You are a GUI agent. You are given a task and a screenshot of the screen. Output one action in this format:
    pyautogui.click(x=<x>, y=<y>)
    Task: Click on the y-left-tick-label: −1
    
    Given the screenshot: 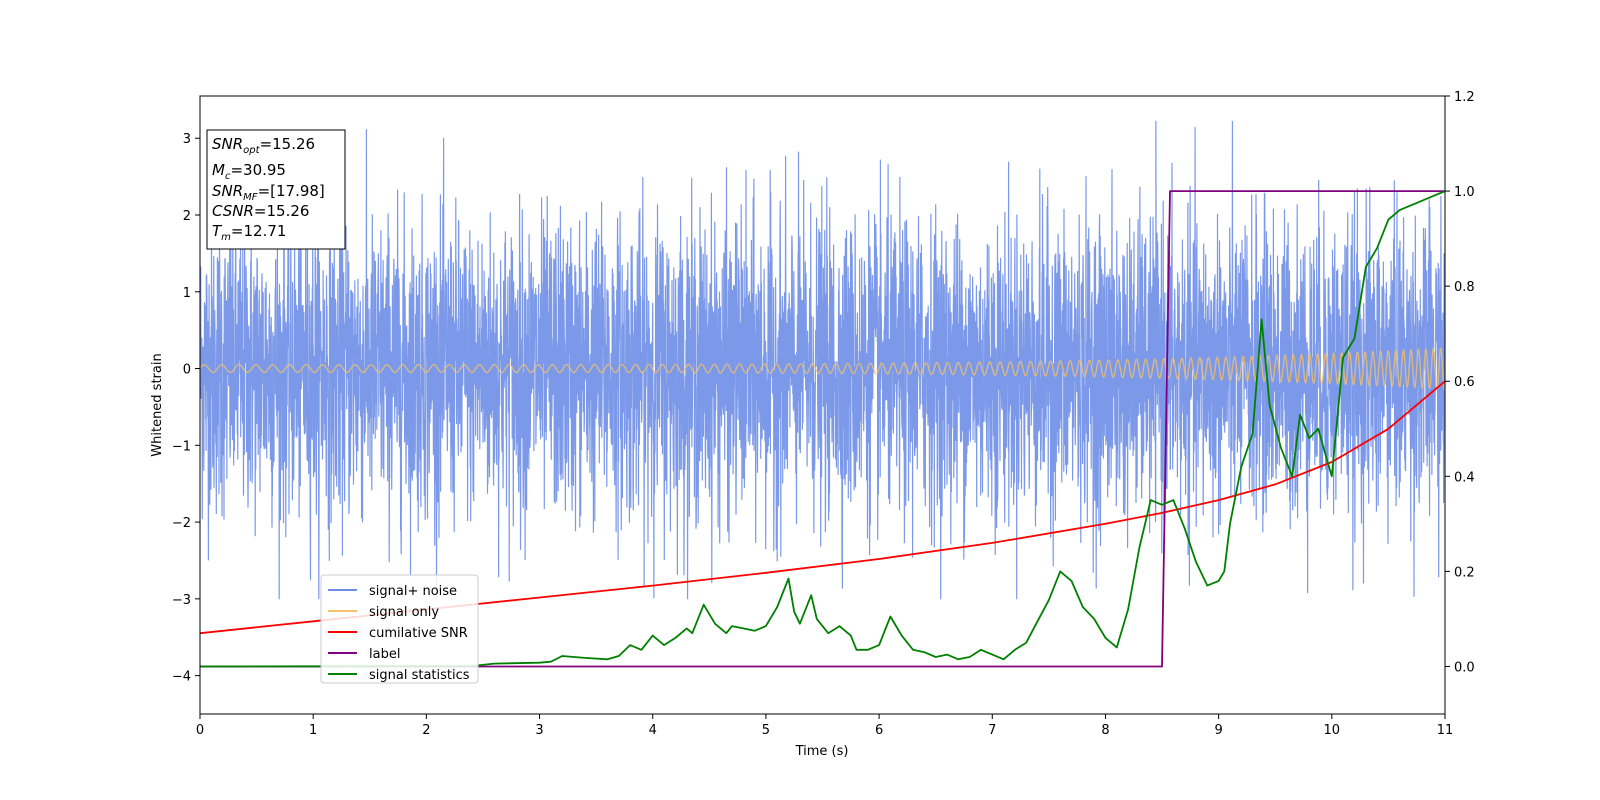 What is the action you would take?
    pyautogui.click(x=181, y=446)
    